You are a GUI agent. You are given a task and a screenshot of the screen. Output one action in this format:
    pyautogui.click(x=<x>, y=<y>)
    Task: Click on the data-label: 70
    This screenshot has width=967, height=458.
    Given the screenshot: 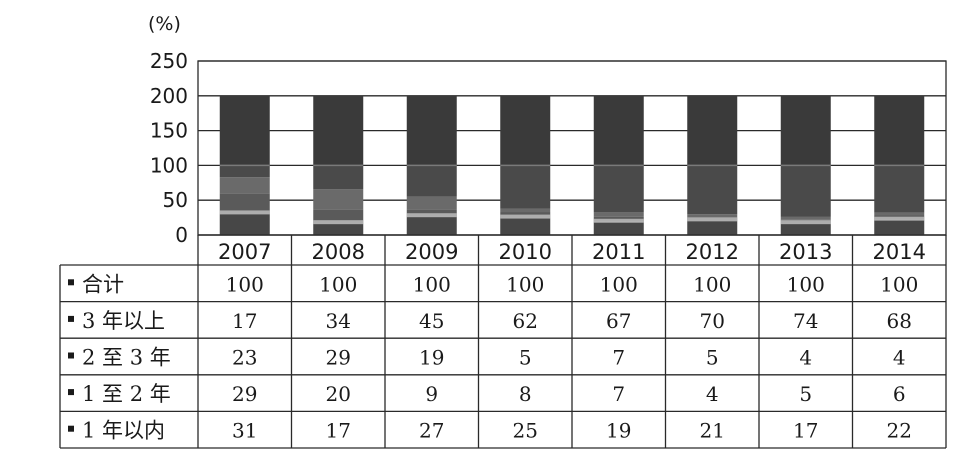 What is the action you would take?
    pyautogui.click(x=712, y=321)
    